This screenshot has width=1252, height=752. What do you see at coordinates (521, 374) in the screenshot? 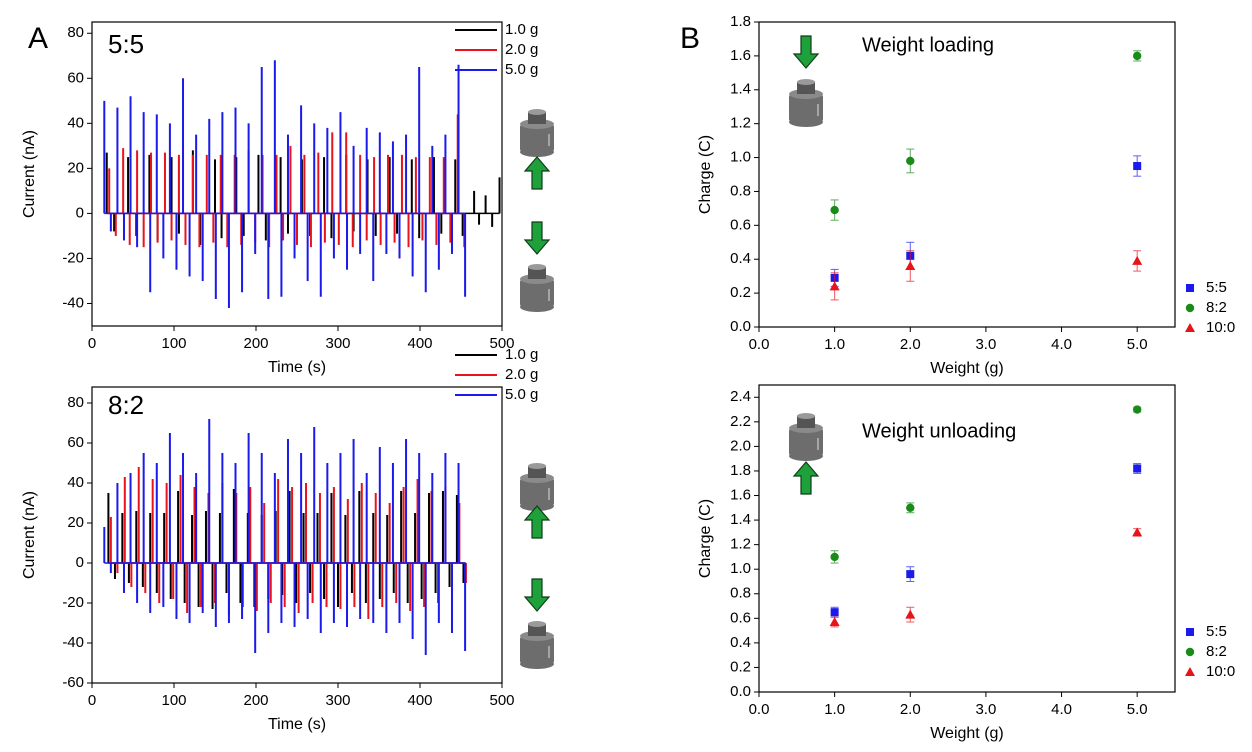
I see `legend-label: 2.0 g` at bounding box center [521, 374].